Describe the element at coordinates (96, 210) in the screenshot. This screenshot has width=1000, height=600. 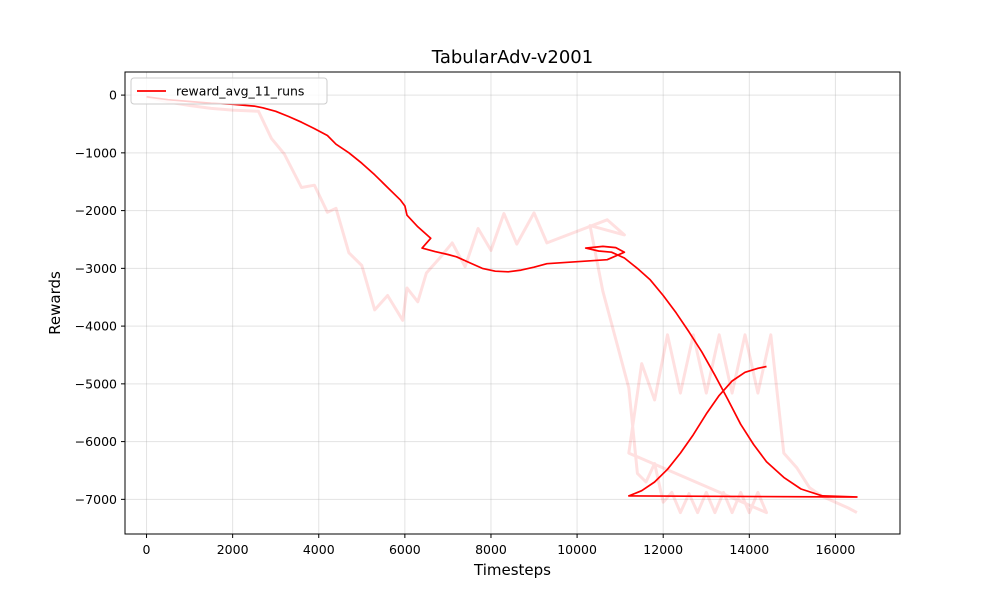
I see `y-tick-label: −2000` at that location.